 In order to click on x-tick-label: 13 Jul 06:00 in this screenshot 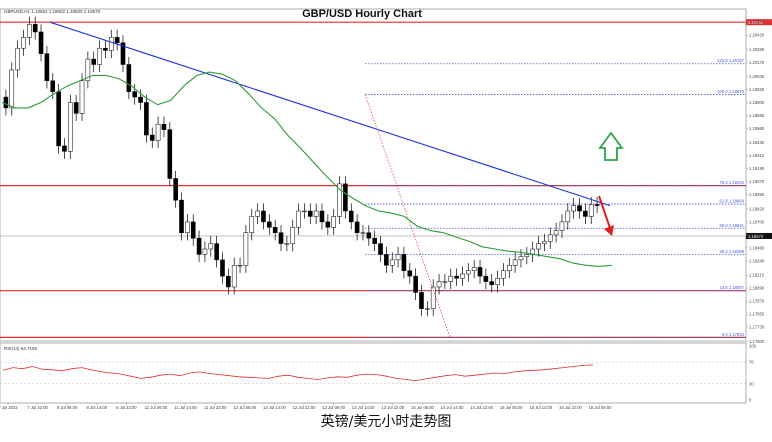, I will do `click(333, 407)`.